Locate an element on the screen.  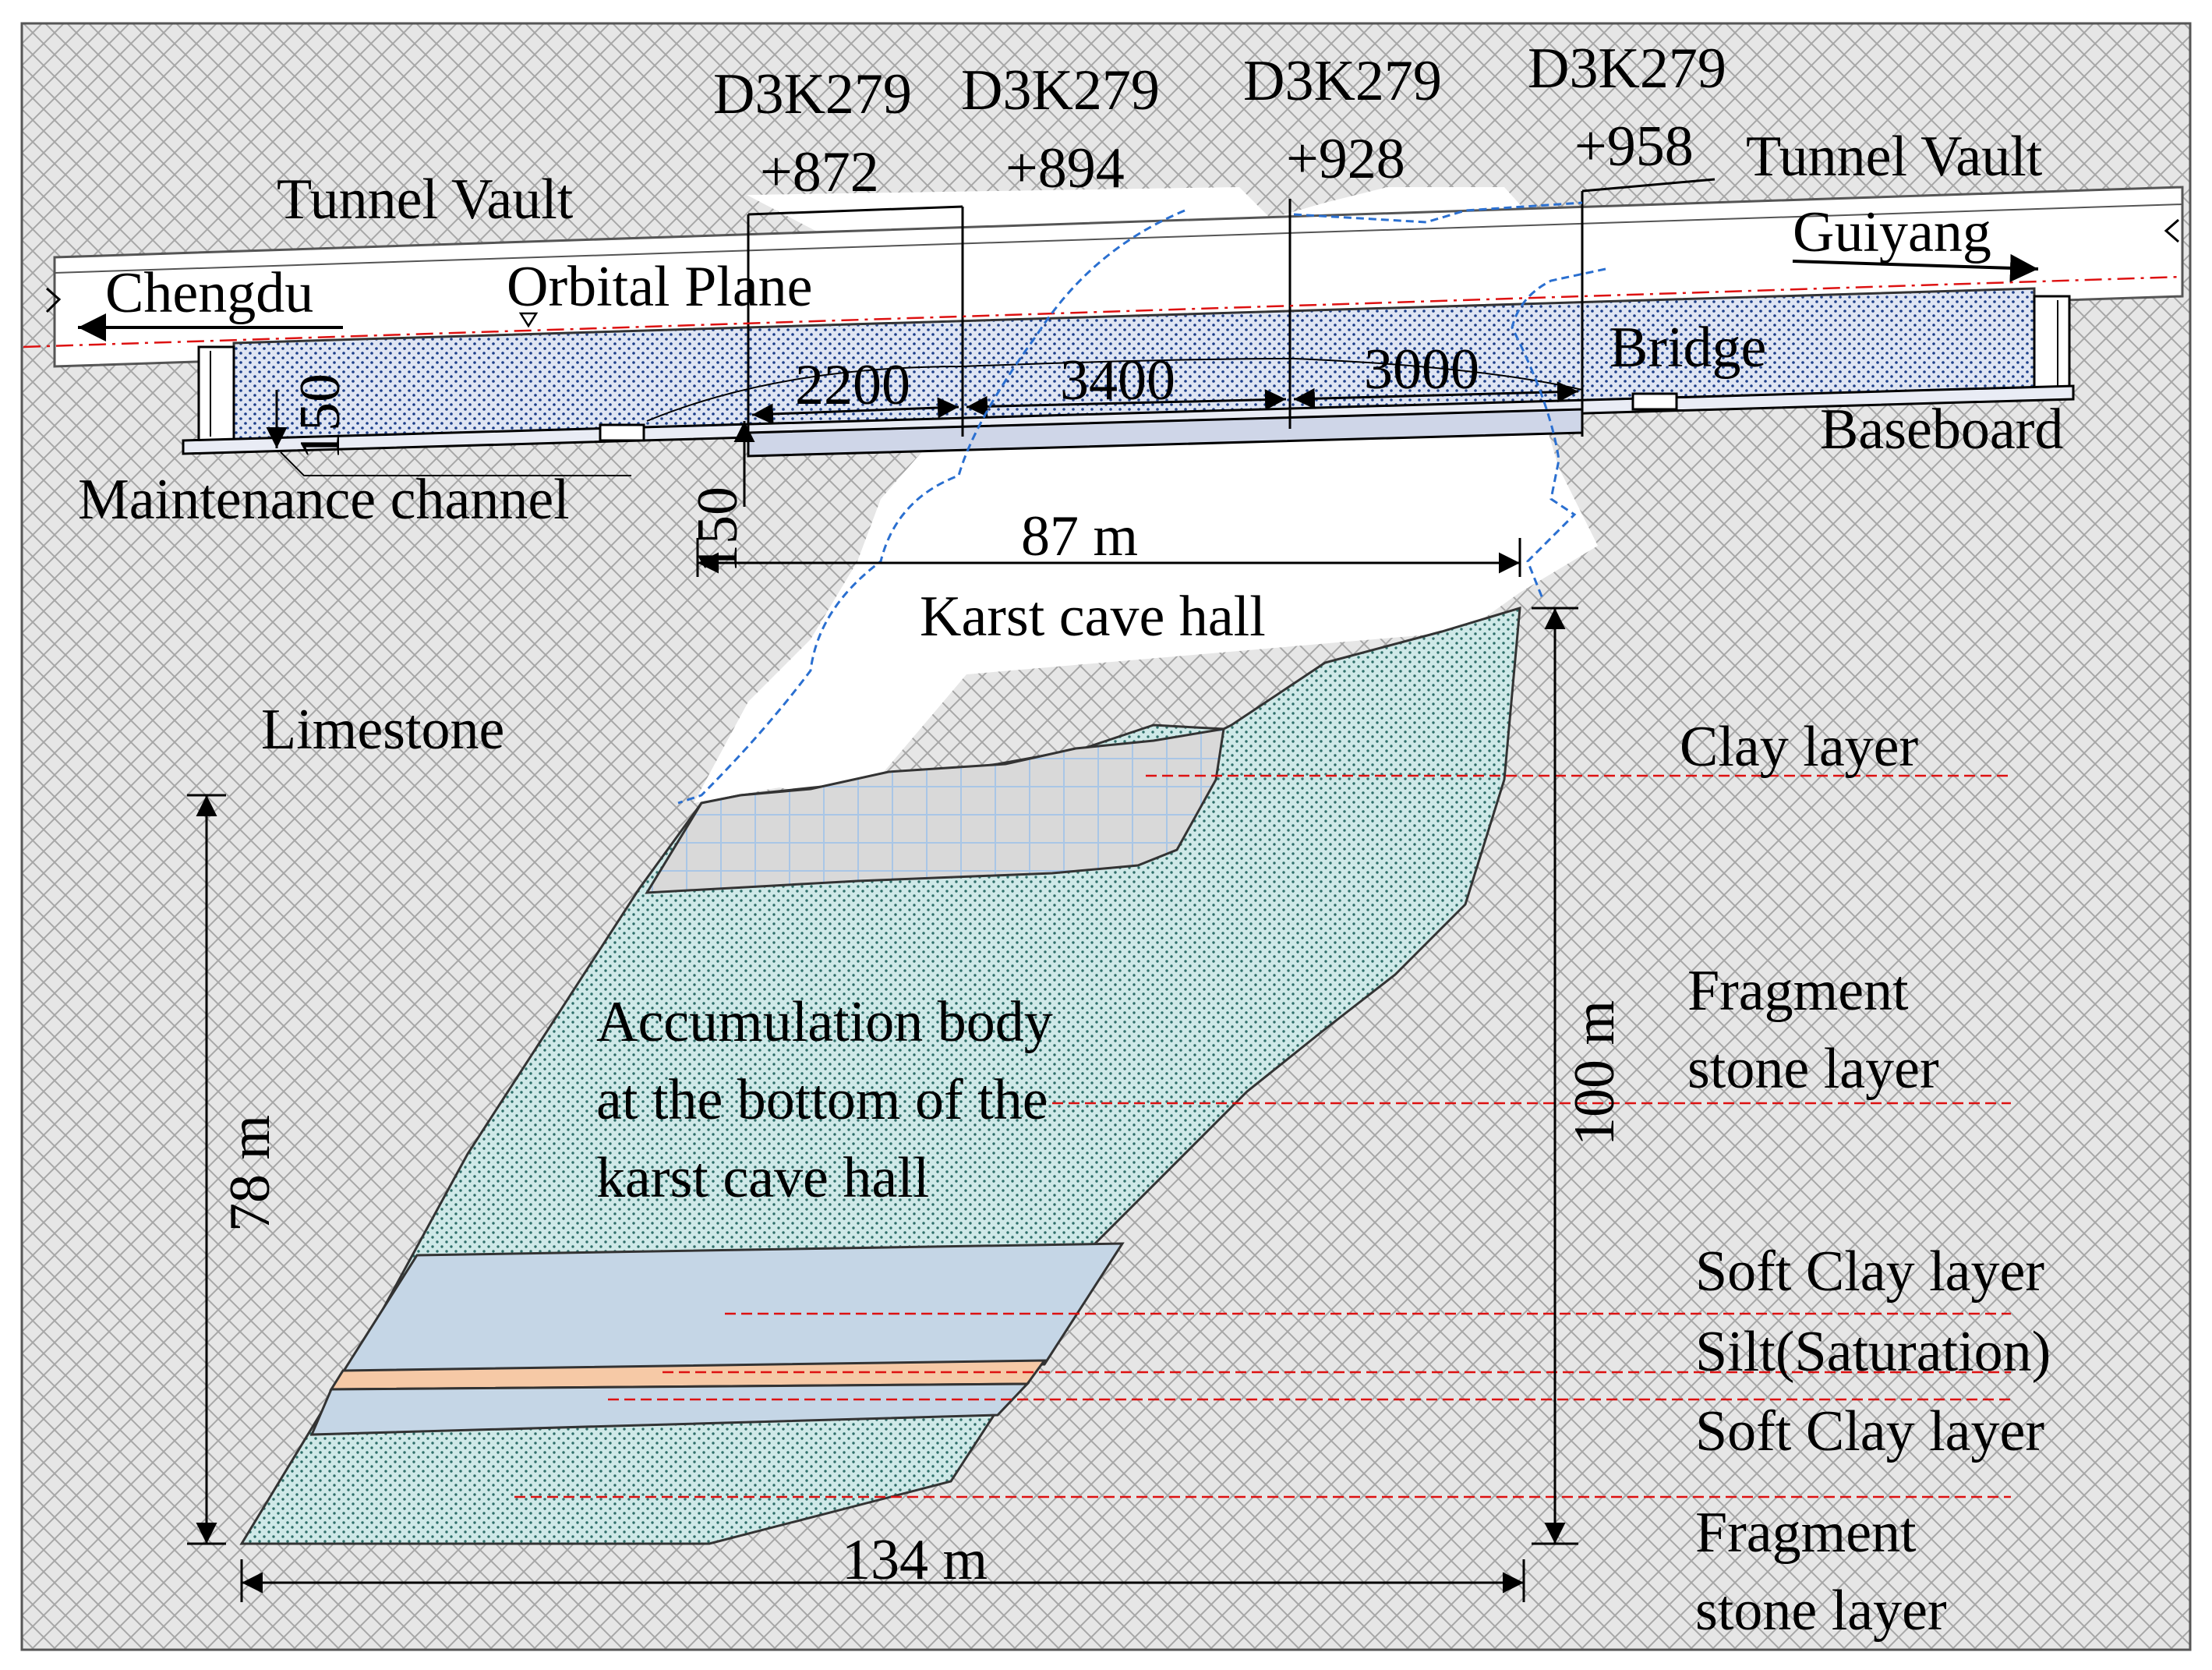
soft-clay-upper-area is located at coordinates (733, 1308).